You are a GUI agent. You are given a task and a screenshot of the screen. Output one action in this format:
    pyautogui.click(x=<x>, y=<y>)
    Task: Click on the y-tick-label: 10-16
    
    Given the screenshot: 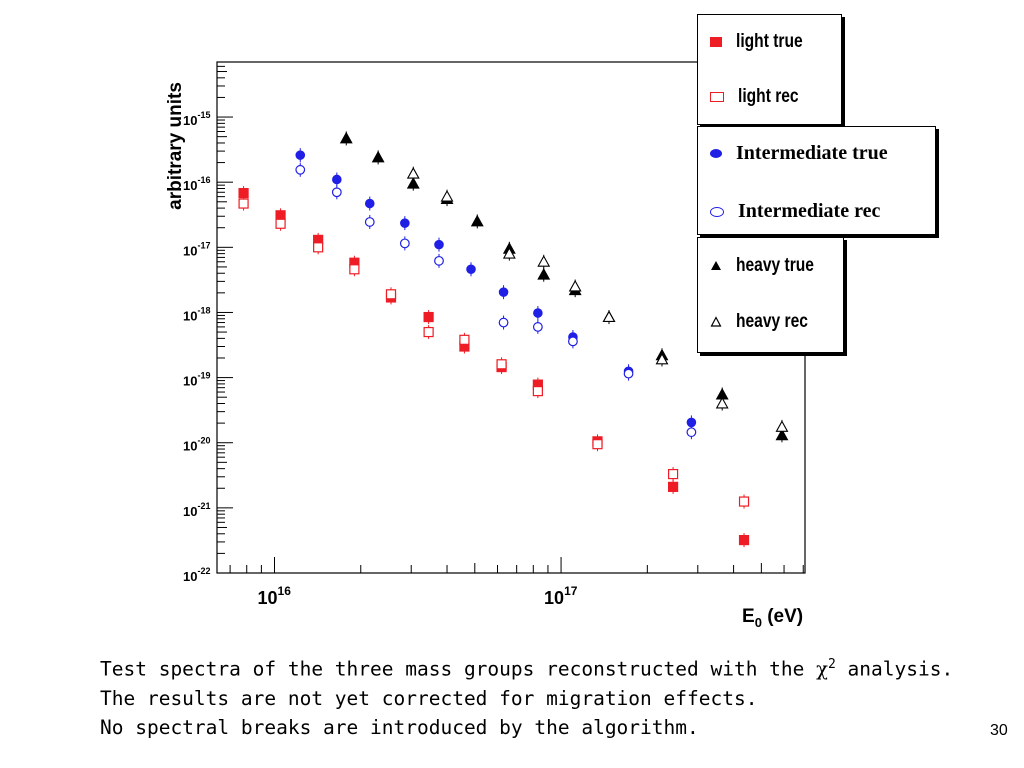 What is the action you would take?
    pyautogui.click(x=196, y=184)
    